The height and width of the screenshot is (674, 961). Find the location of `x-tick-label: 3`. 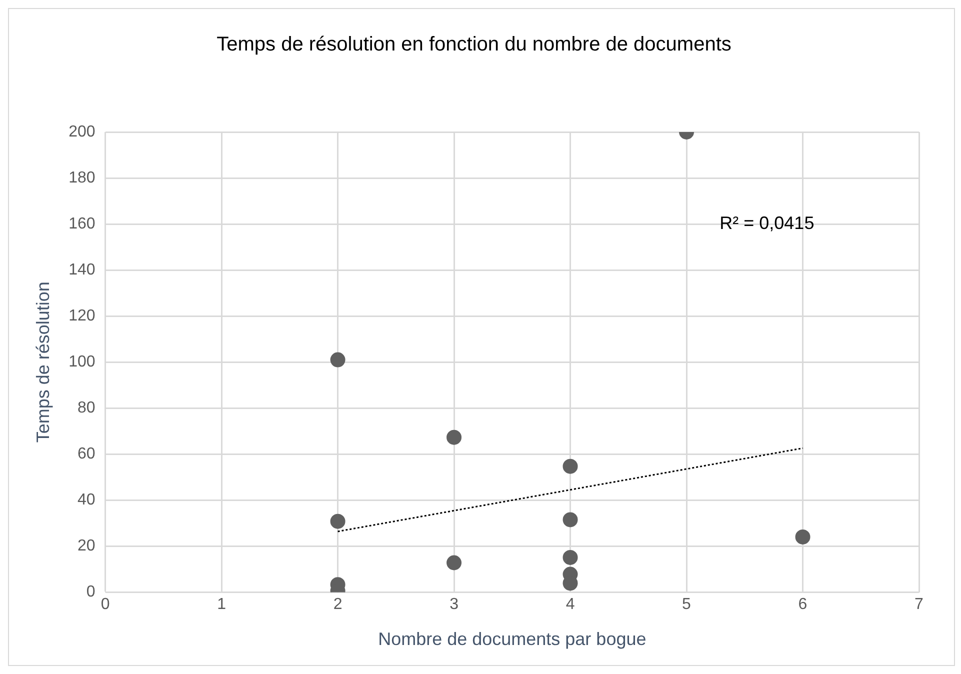

x-tick-label: 3 is located at coordinates (454, 605).